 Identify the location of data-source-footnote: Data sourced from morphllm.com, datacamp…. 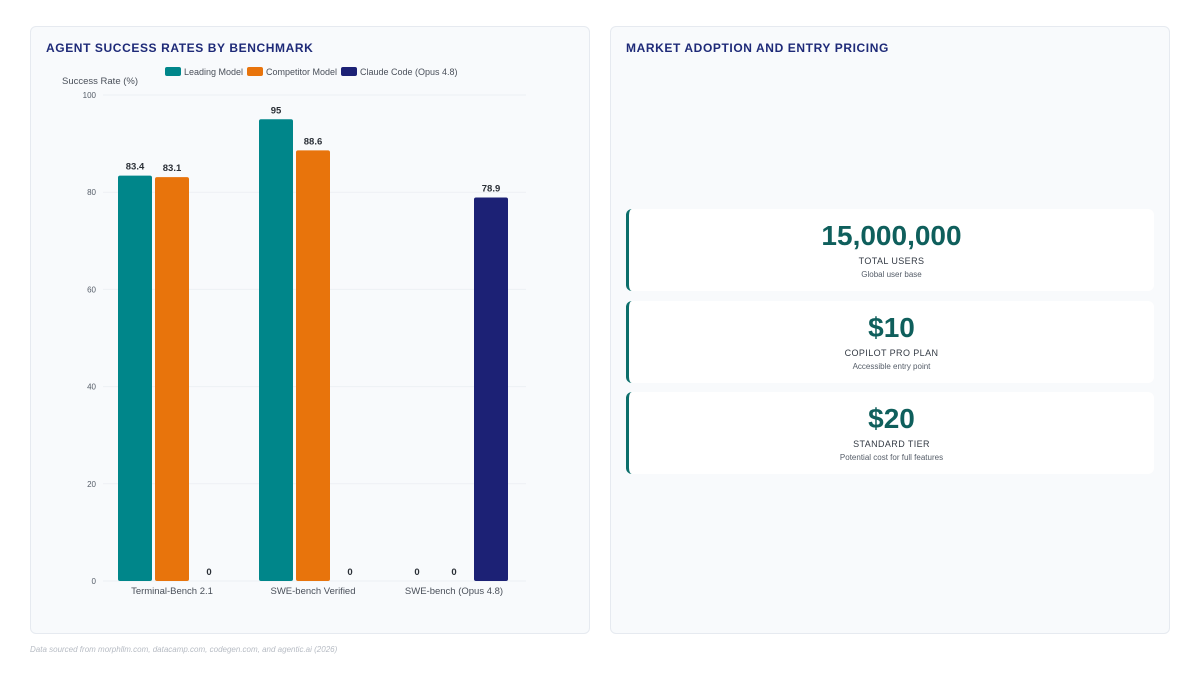
(184, 649).